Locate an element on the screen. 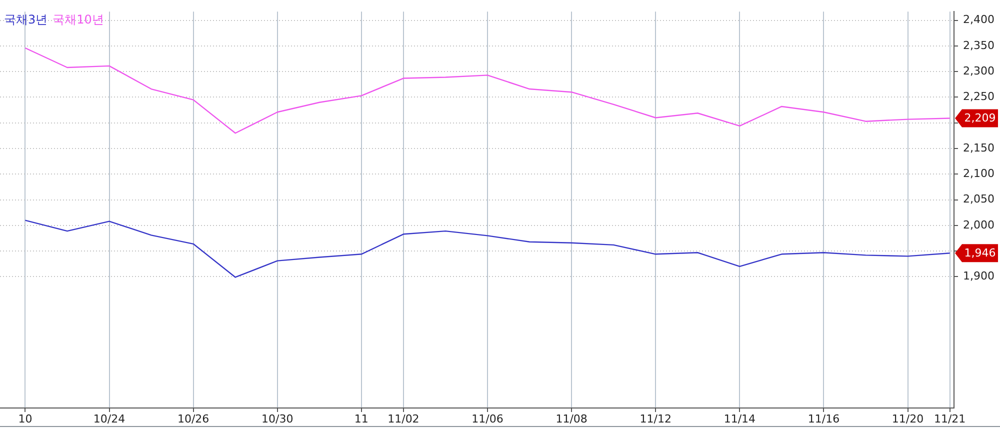 Image resolution: width=1000 pixels, height=428 pixels. x-tick-label: 11/14 is located at coordinates (740, 419).